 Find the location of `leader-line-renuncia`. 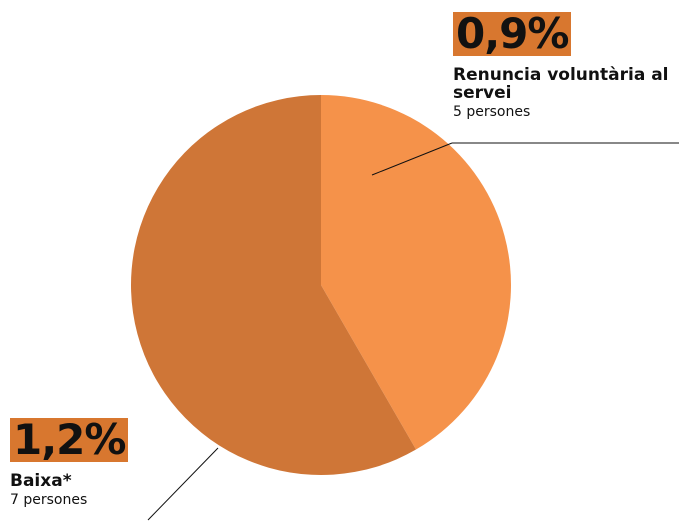

leader-line-renuncia is located at coordinates (412, 159).